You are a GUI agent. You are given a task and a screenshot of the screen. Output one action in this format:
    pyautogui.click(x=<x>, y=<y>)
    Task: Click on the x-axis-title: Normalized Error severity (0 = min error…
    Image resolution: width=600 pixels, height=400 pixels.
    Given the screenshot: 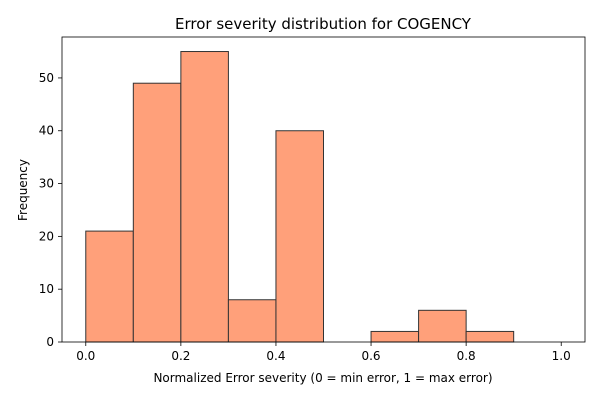 What is the action you would take?
    pyautogui.click(x=322, y=378)
    